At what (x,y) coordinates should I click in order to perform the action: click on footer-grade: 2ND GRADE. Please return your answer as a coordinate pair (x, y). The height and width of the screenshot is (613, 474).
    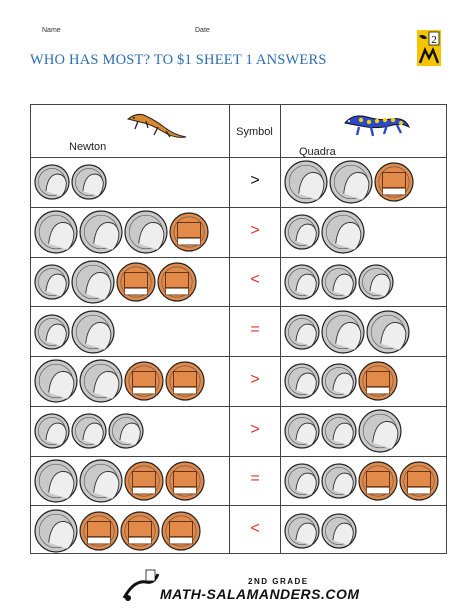
    Looking at the image, I should click on (278, 581).